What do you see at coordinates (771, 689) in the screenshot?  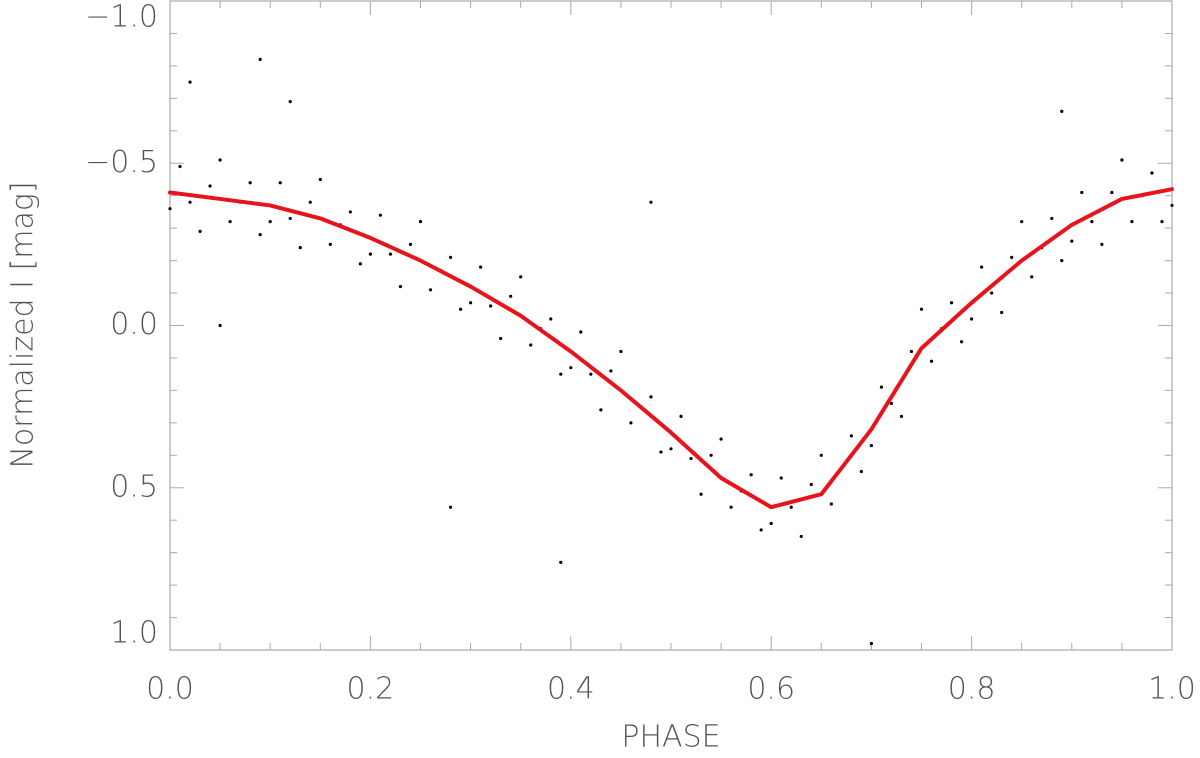 I see `x-tick-label: 0.6` at bounding box center [771, 689].